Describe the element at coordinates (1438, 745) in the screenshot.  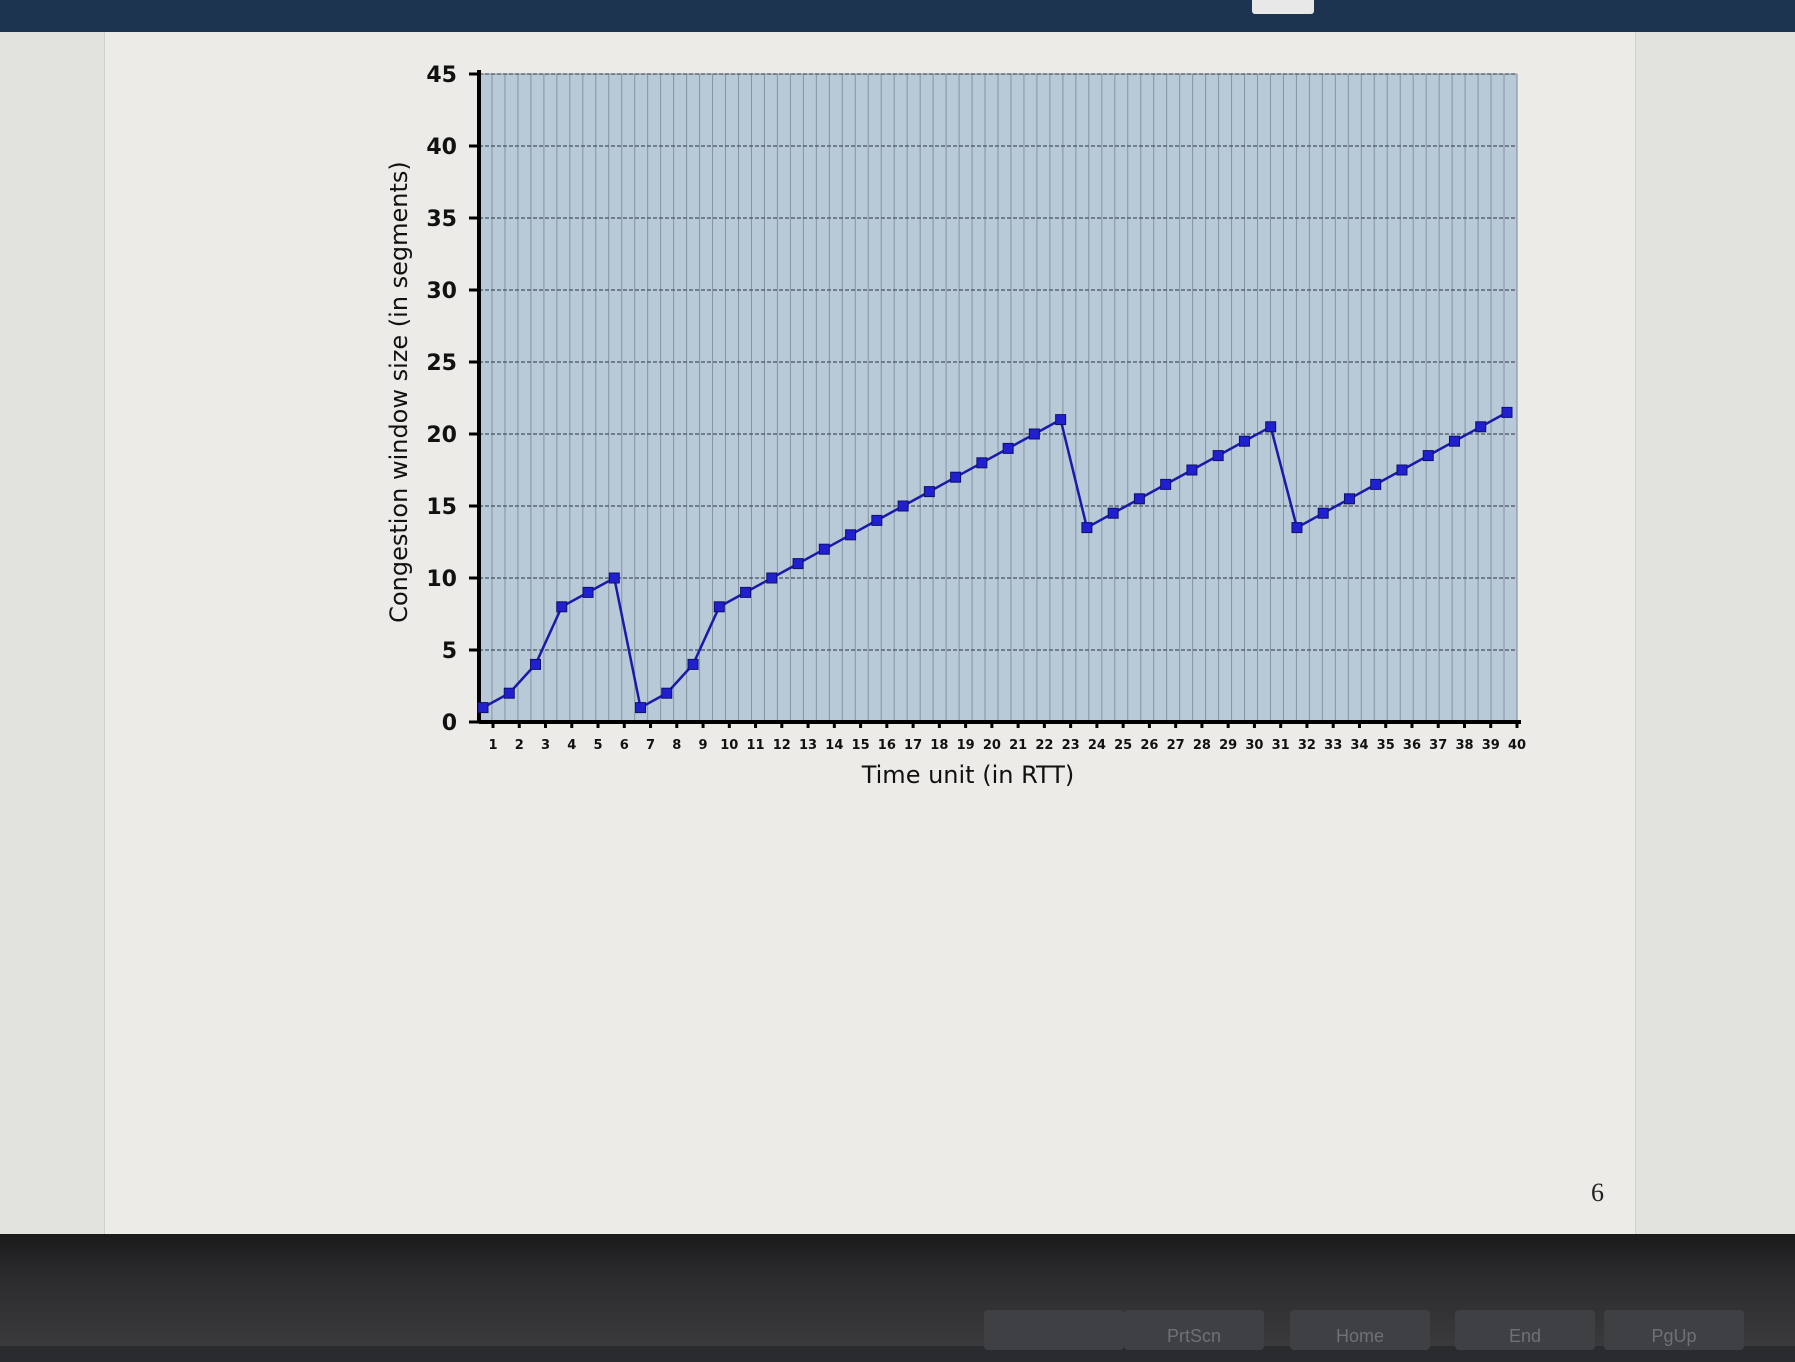
I see `x-tick-label: 37` at that location.